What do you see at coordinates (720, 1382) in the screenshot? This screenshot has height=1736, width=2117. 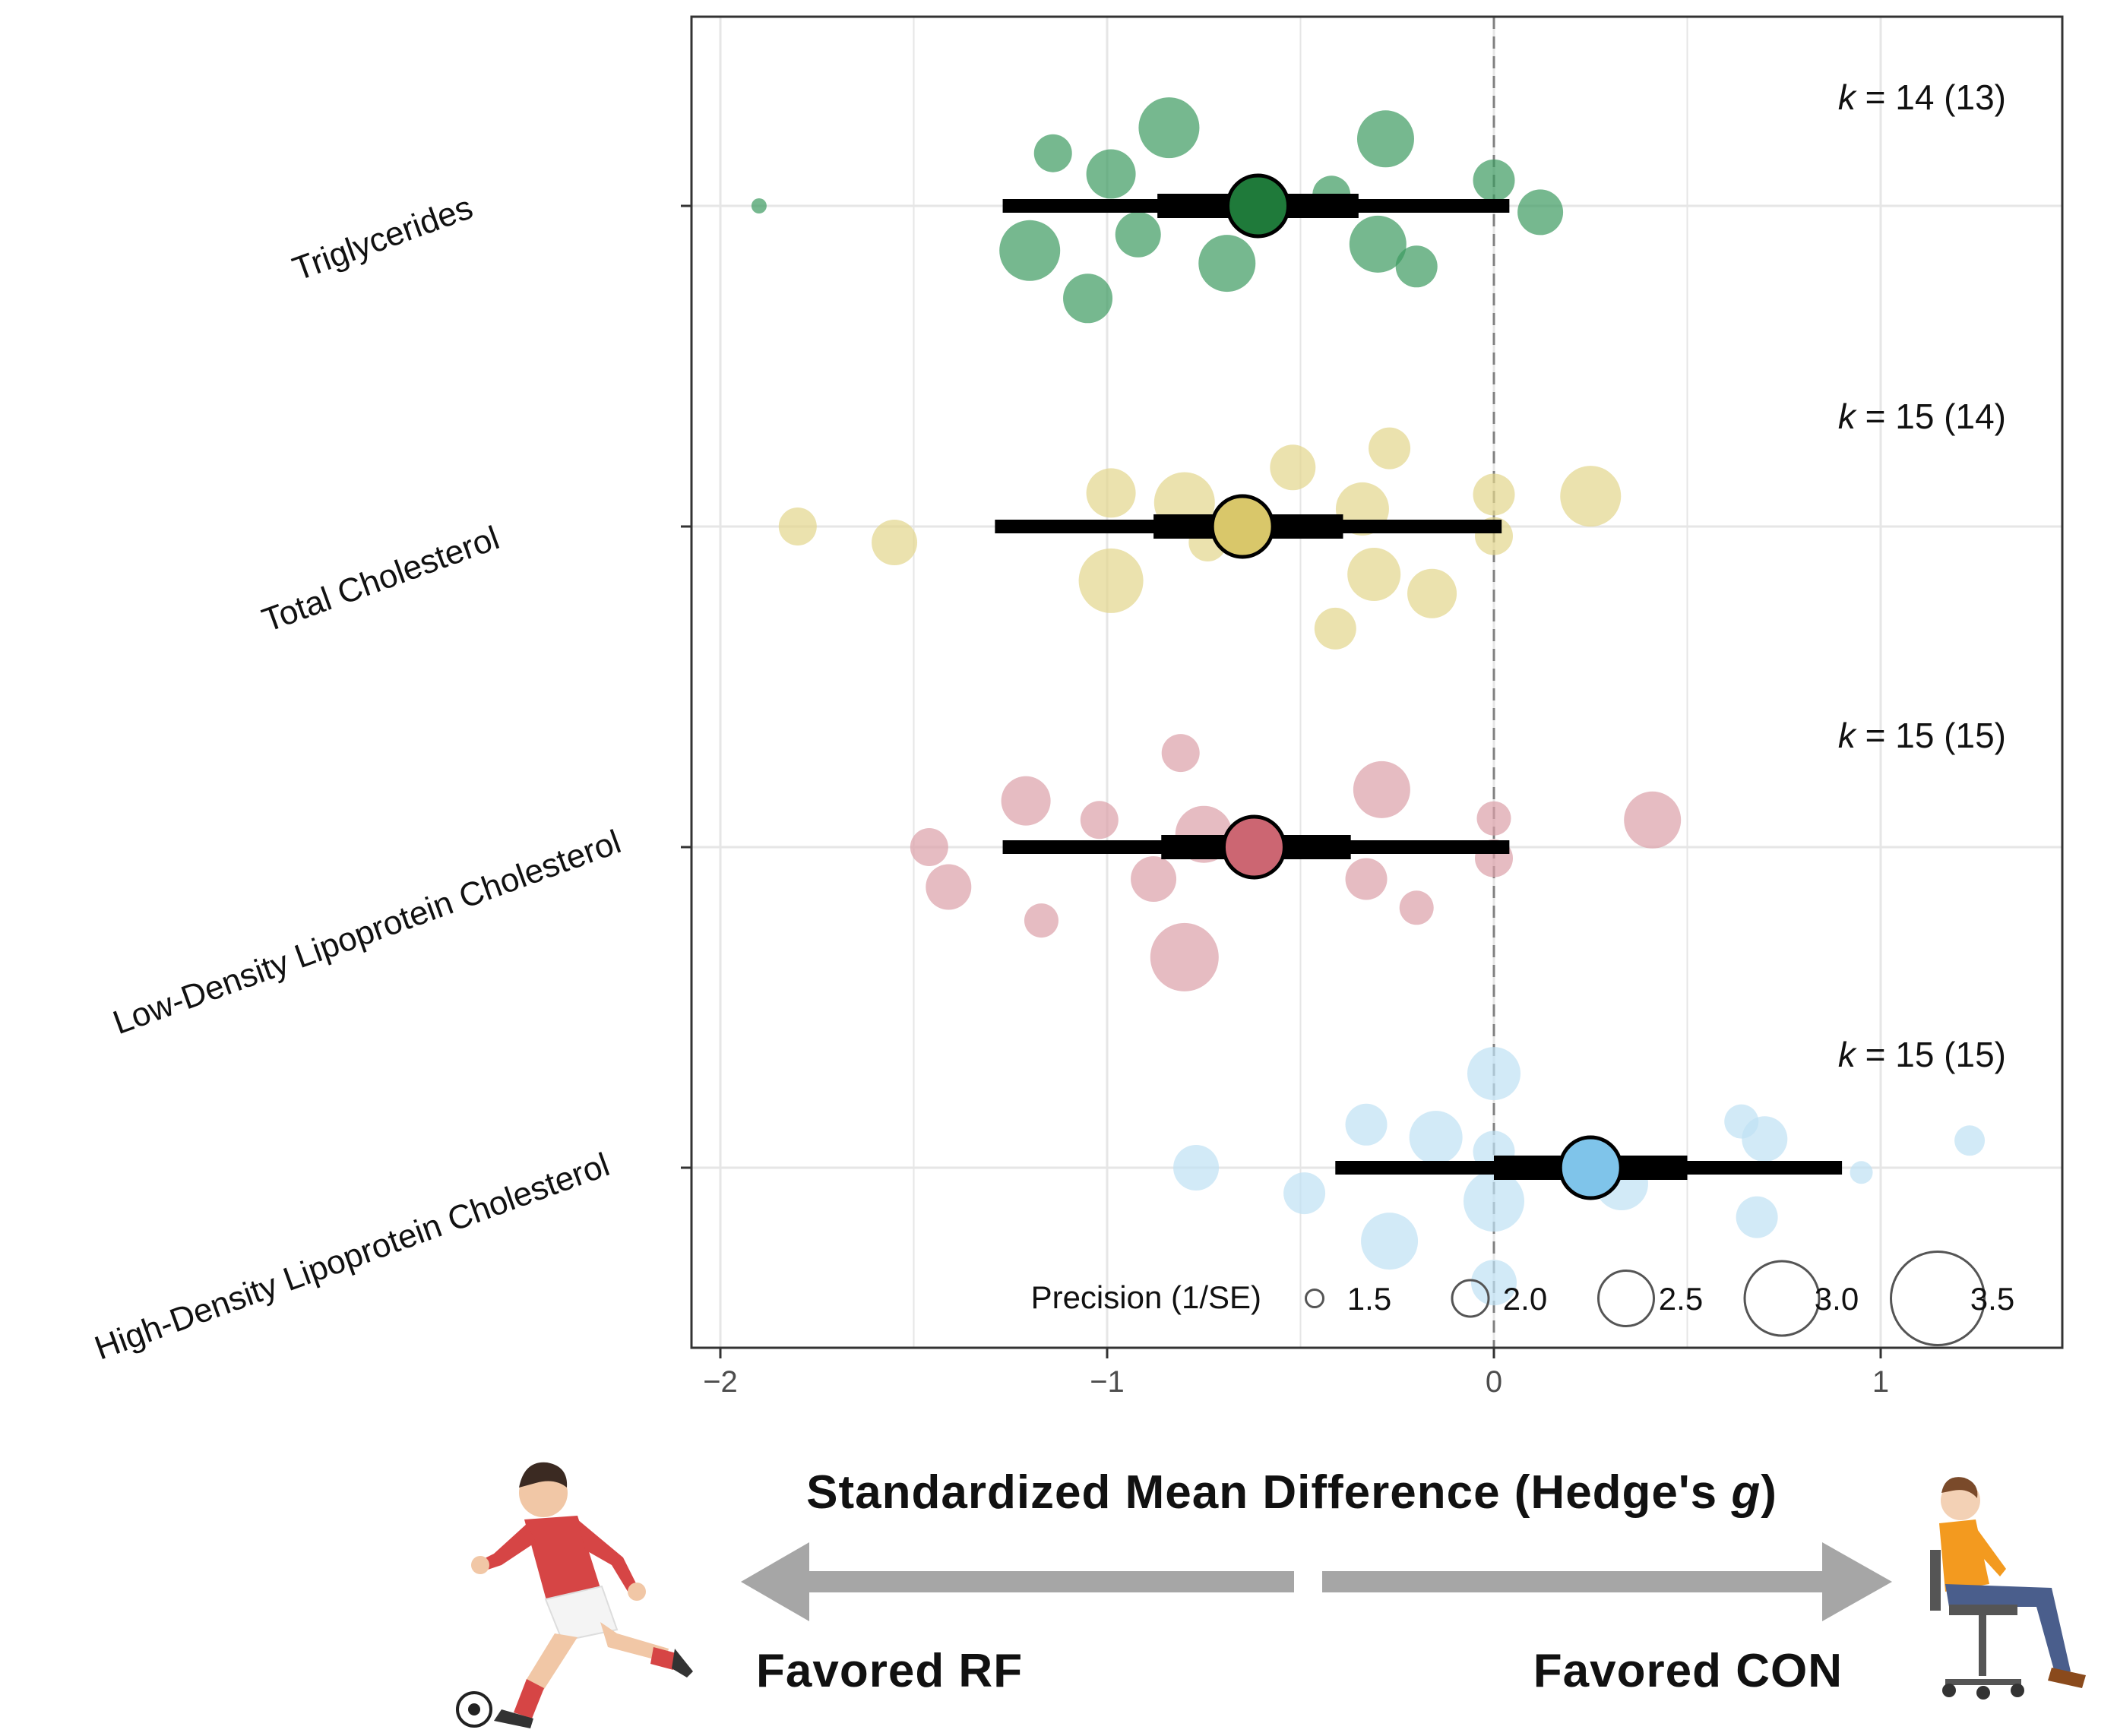 I see `x-tick-label: −2` at bounding box center [720, 1382].